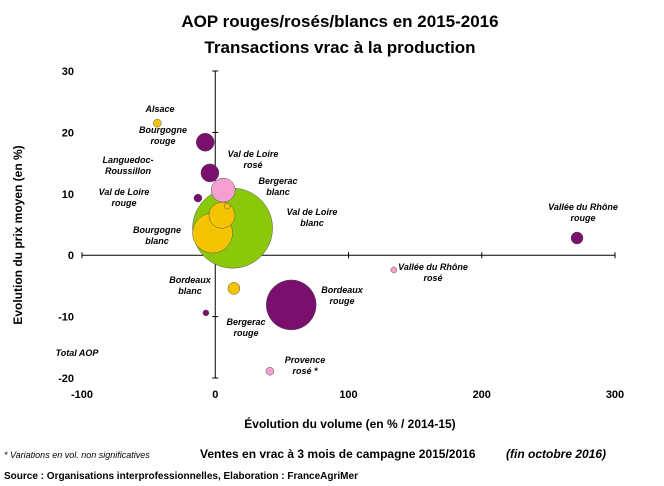  Describe the element at coordinates (348, 395) in the screenshot. I see `x-tick-label: 100` at that location.